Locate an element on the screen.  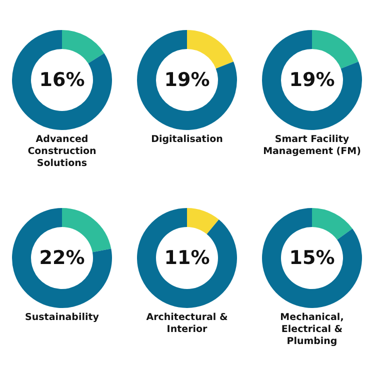
text: Mechanical, Electrical & Plumbing is located at coordinates (312, 330).